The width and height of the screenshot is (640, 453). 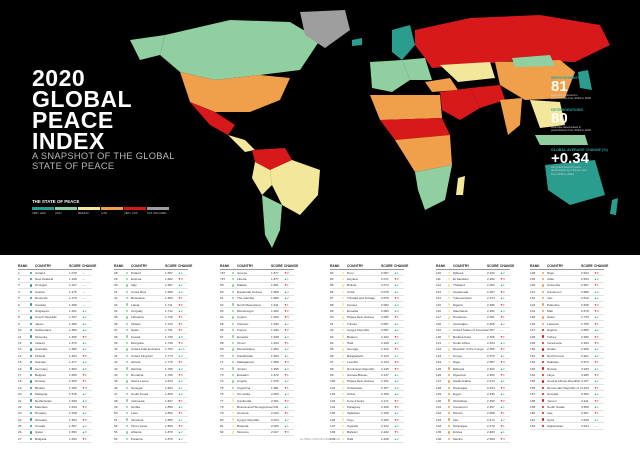 I want to click on rank-cell: 28, so click(x=116, y=272).